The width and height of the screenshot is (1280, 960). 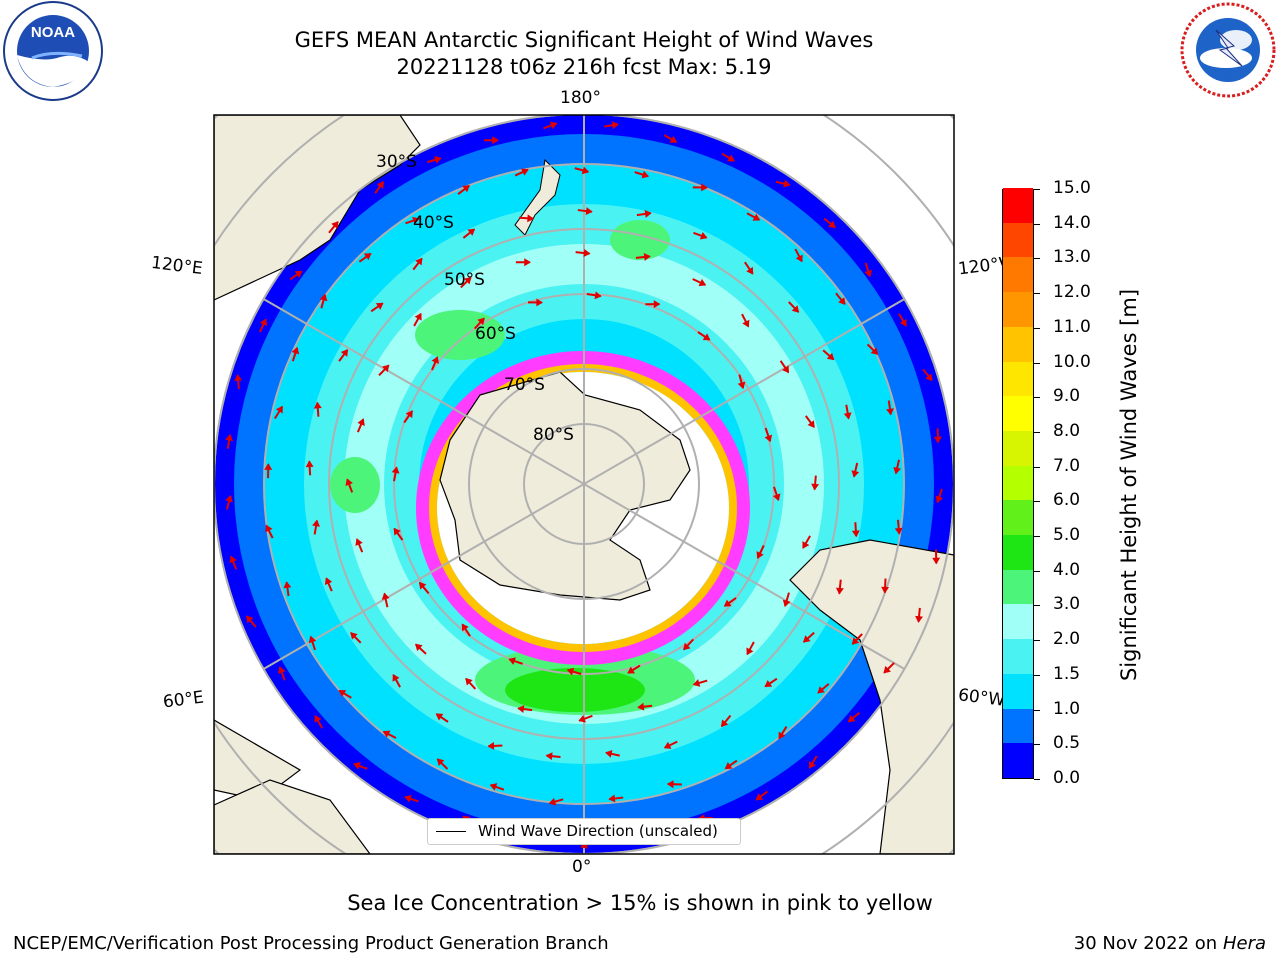 What do you see at coordinates (580, 98) in the screenshot?
I see `longitude-label-top: 180°` at bounding box center [580, 98].